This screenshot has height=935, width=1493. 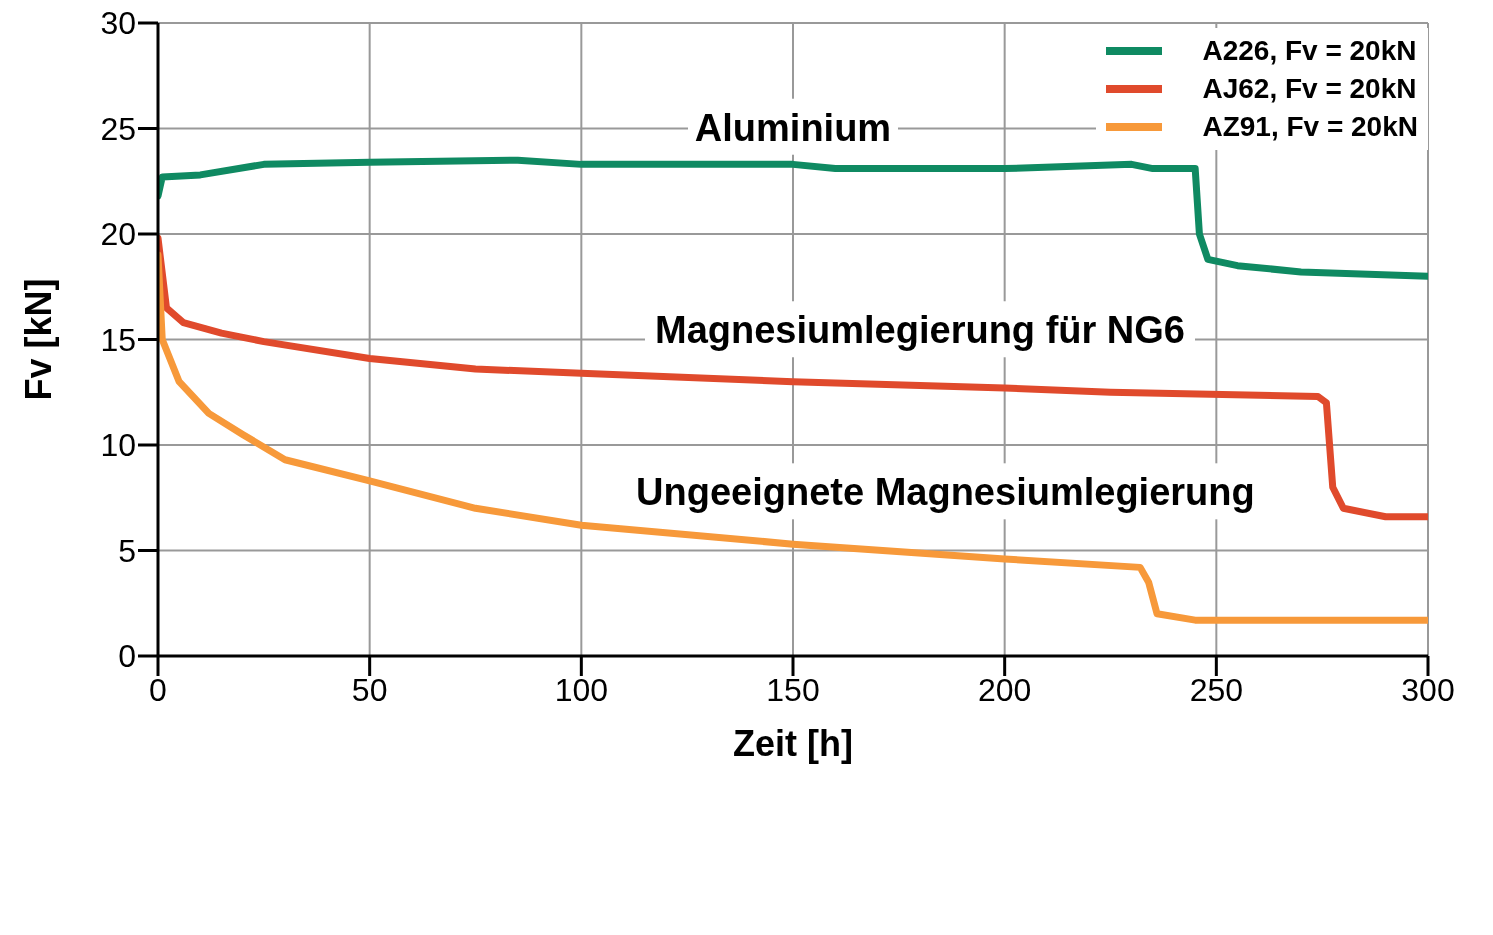 What do you see at coordinates (793, 743) in the screenshot?
I see `x-axis-title: Zeit [h]` at bounding box center [793, 743].